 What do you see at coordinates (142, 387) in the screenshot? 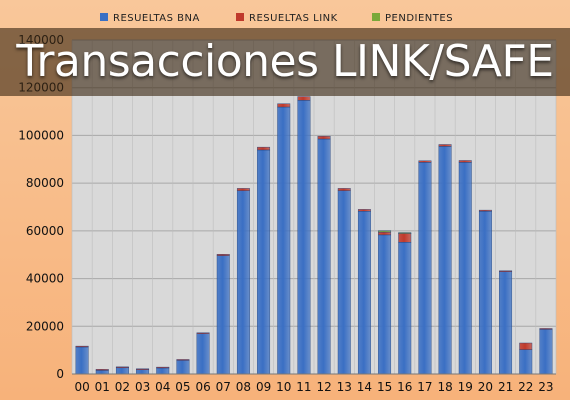
I see `x-tick-label: 03` at bounding box center [142, 387].